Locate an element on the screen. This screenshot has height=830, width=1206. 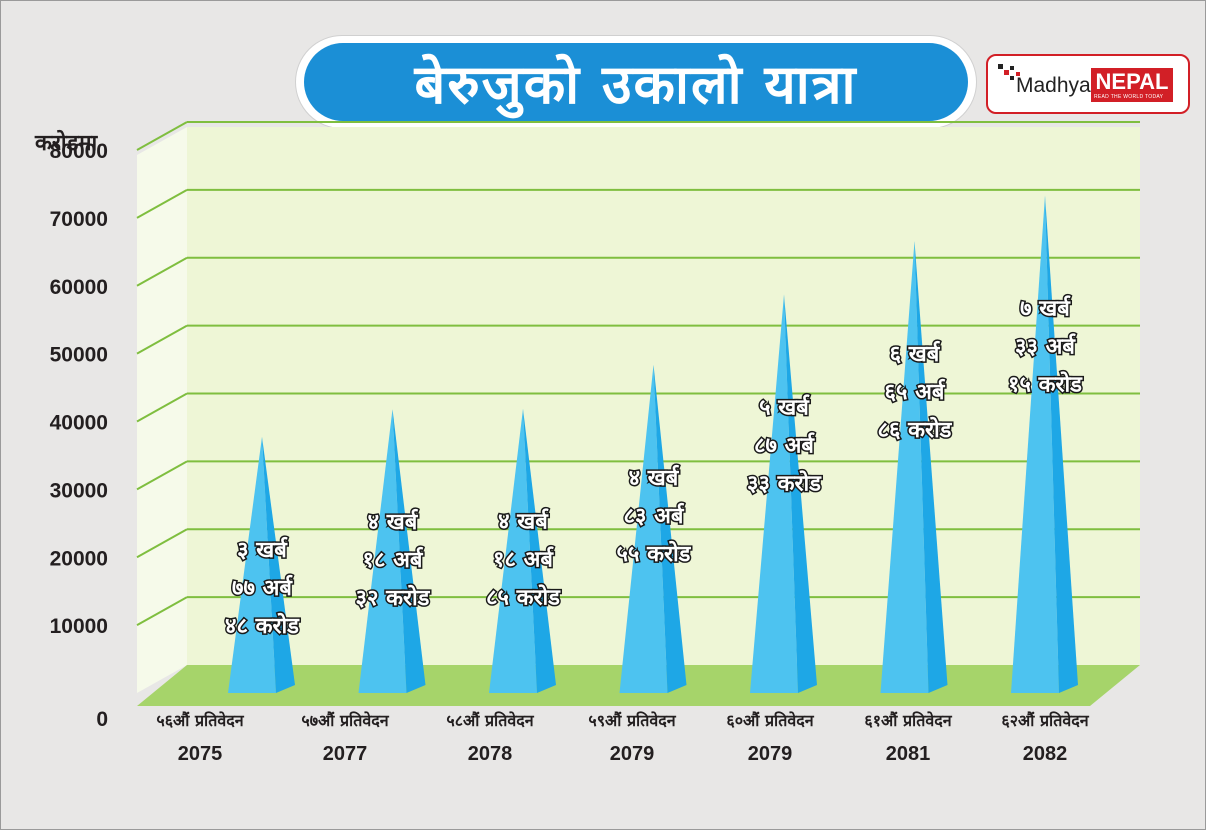
data-label: ६५ अर्ब is located at coordinates (915, 391).